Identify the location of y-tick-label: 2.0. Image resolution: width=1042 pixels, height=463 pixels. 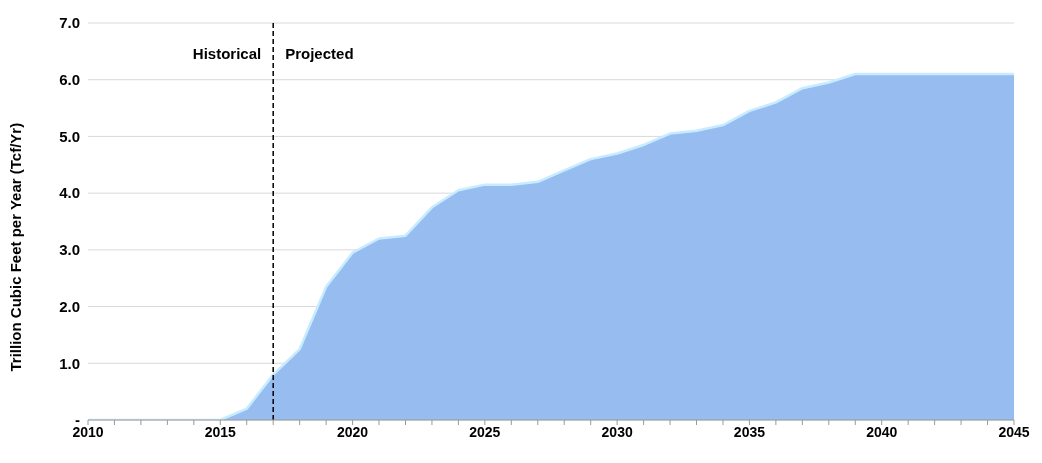
(69, 306).